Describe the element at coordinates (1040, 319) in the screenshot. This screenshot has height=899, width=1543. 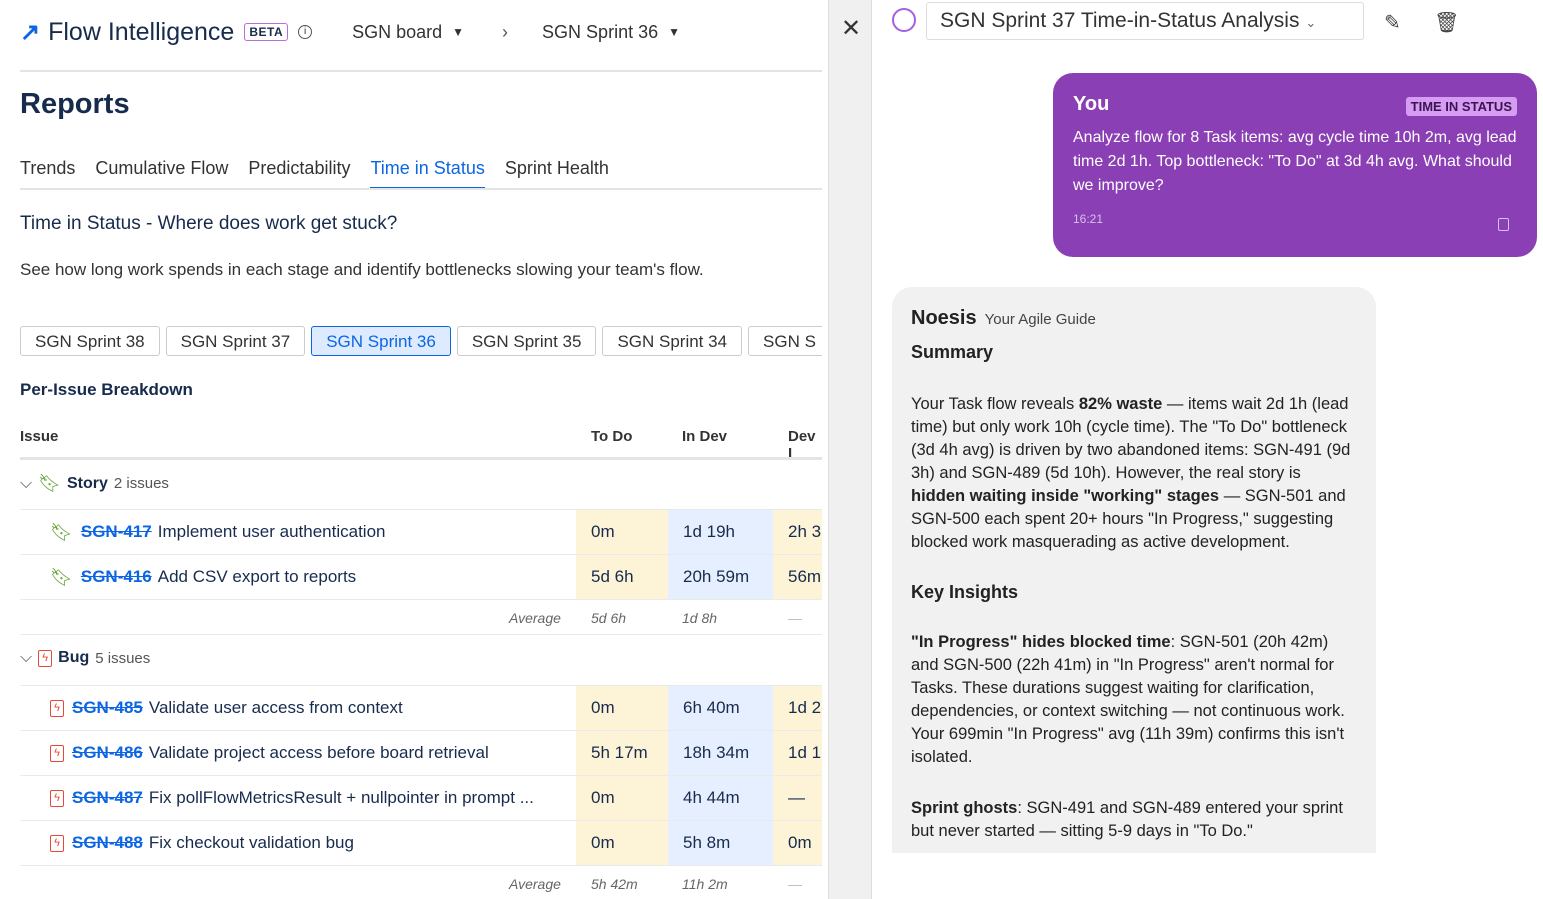
I see `assistant-subtitle: Your Agile Guide` at that location.